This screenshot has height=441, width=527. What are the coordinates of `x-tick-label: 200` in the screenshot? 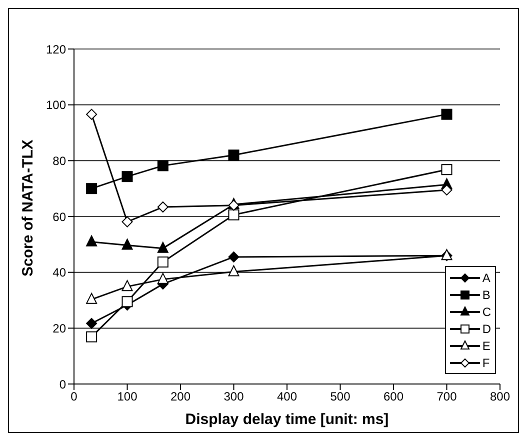 It's located at (180, 397).